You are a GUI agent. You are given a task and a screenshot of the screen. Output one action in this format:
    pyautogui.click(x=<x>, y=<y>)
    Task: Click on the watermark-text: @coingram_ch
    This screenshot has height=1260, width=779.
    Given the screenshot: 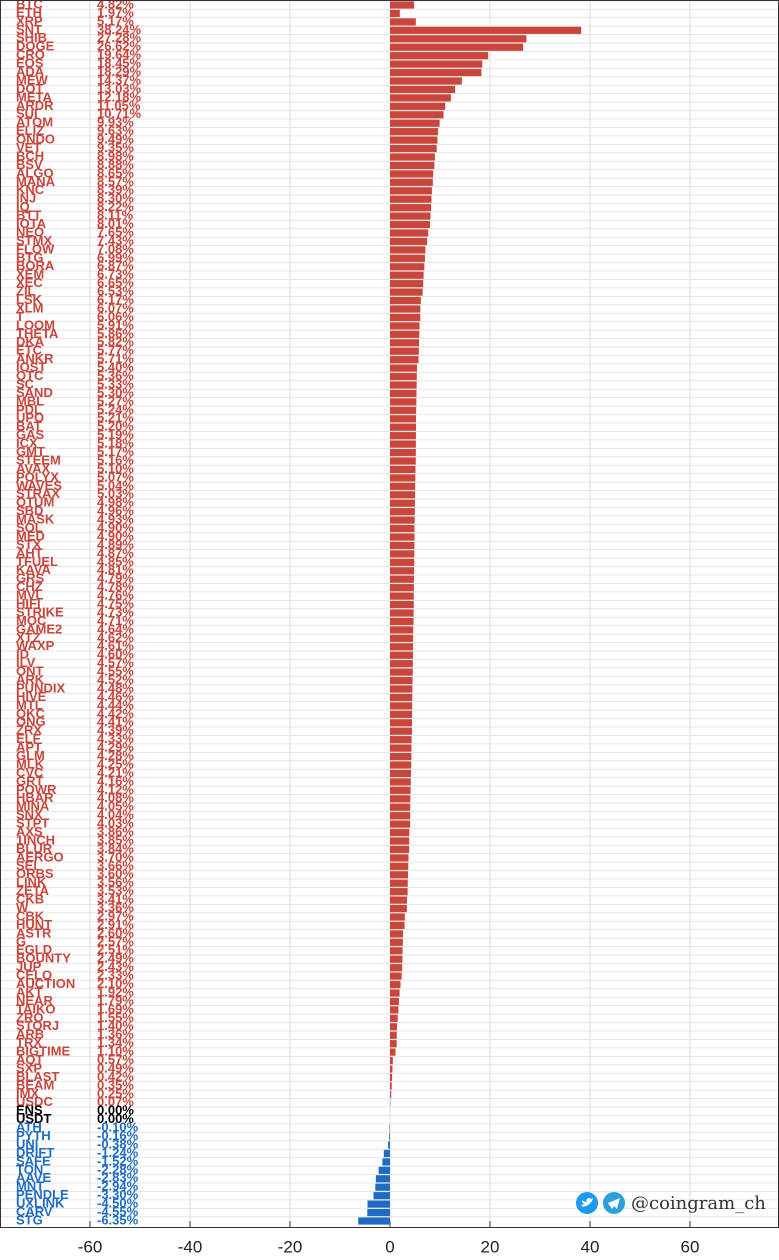 What is the action you would take?
    pyautogui.click(x=698, y=1203)
    